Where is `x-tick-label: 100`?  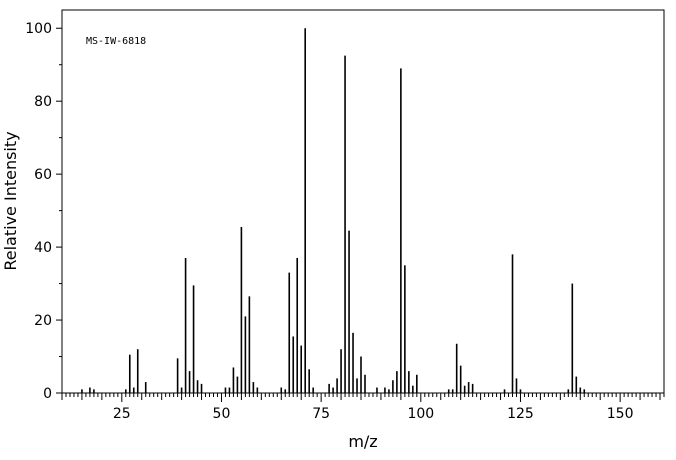
x-tick-label: 100 is located at coordinates (420, 414).